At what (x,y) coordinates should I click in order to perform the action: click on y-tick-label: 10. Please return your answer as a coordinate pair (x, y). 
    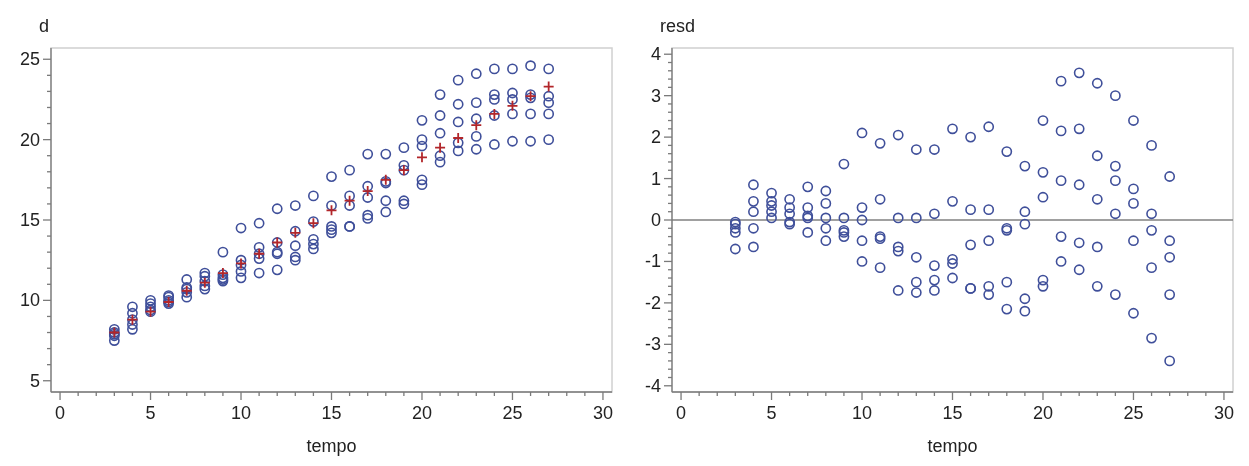
    Looking at the image, I should click on (29, 300).